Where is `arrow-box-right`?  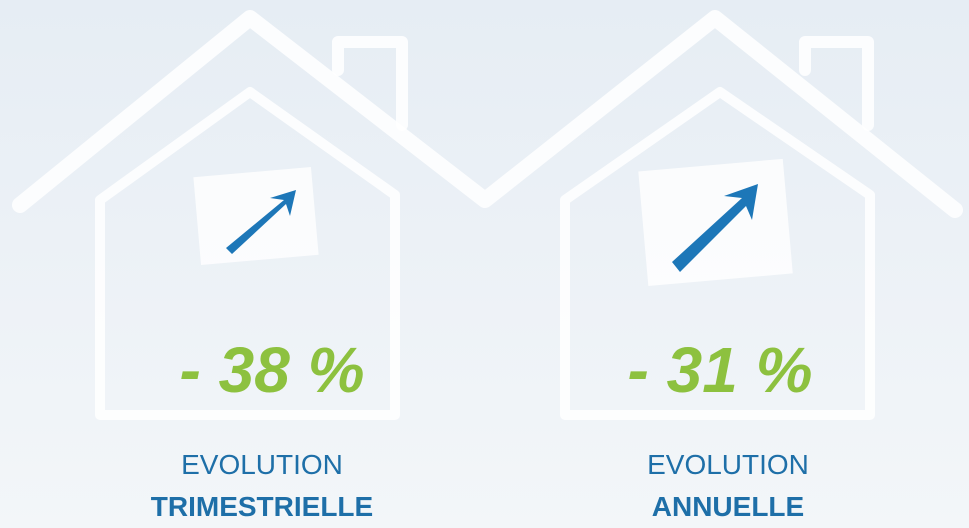
arrow-box-right is located at coordinates (715, 222).